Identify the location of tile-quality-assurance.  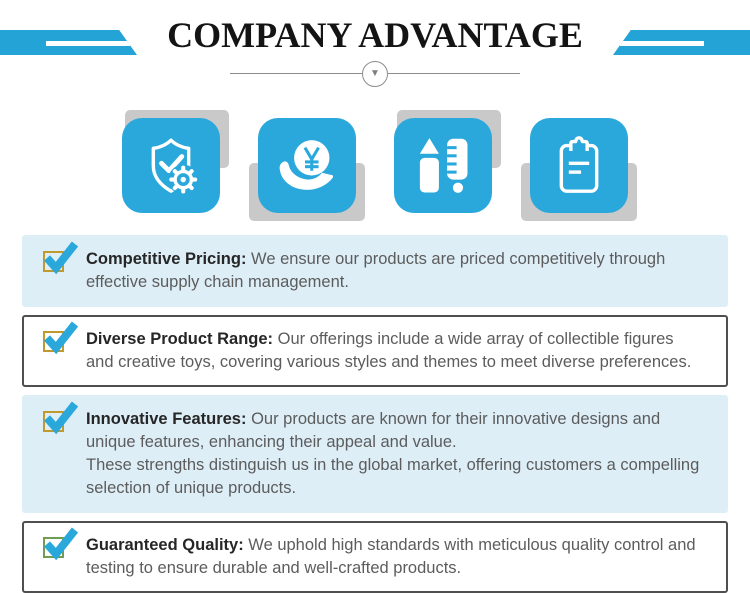
(175, 161).